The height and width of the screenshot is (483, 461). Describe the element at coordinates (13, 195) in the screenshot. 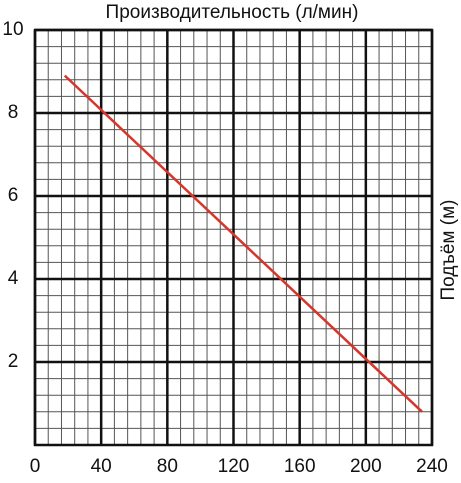

I see `y-tick-label: 6` at that location.